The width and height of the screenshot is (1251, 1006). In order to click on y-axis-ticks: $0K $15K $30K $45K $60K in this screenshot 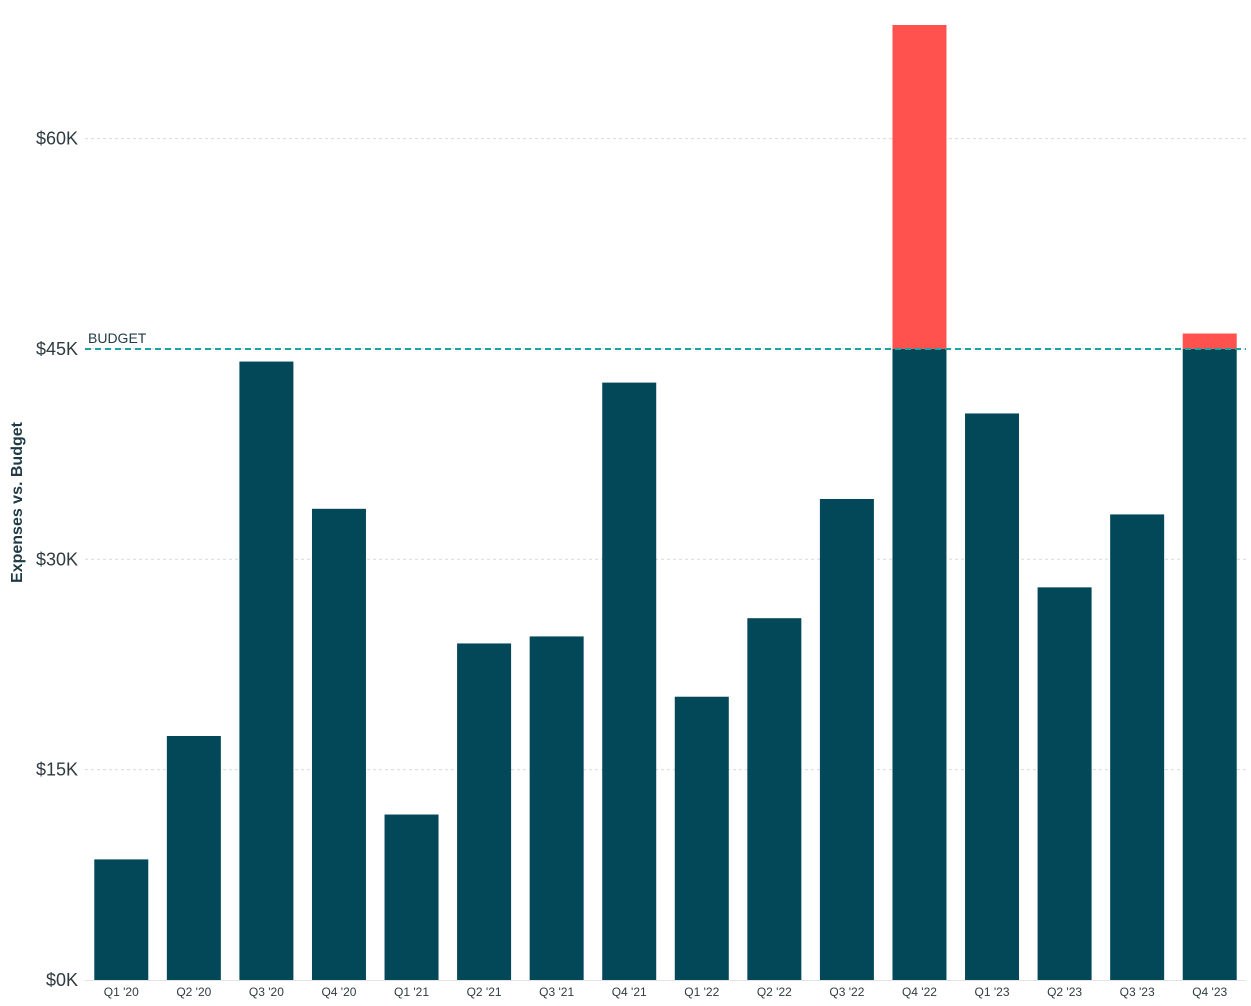, I will do `click(57, 559)`.